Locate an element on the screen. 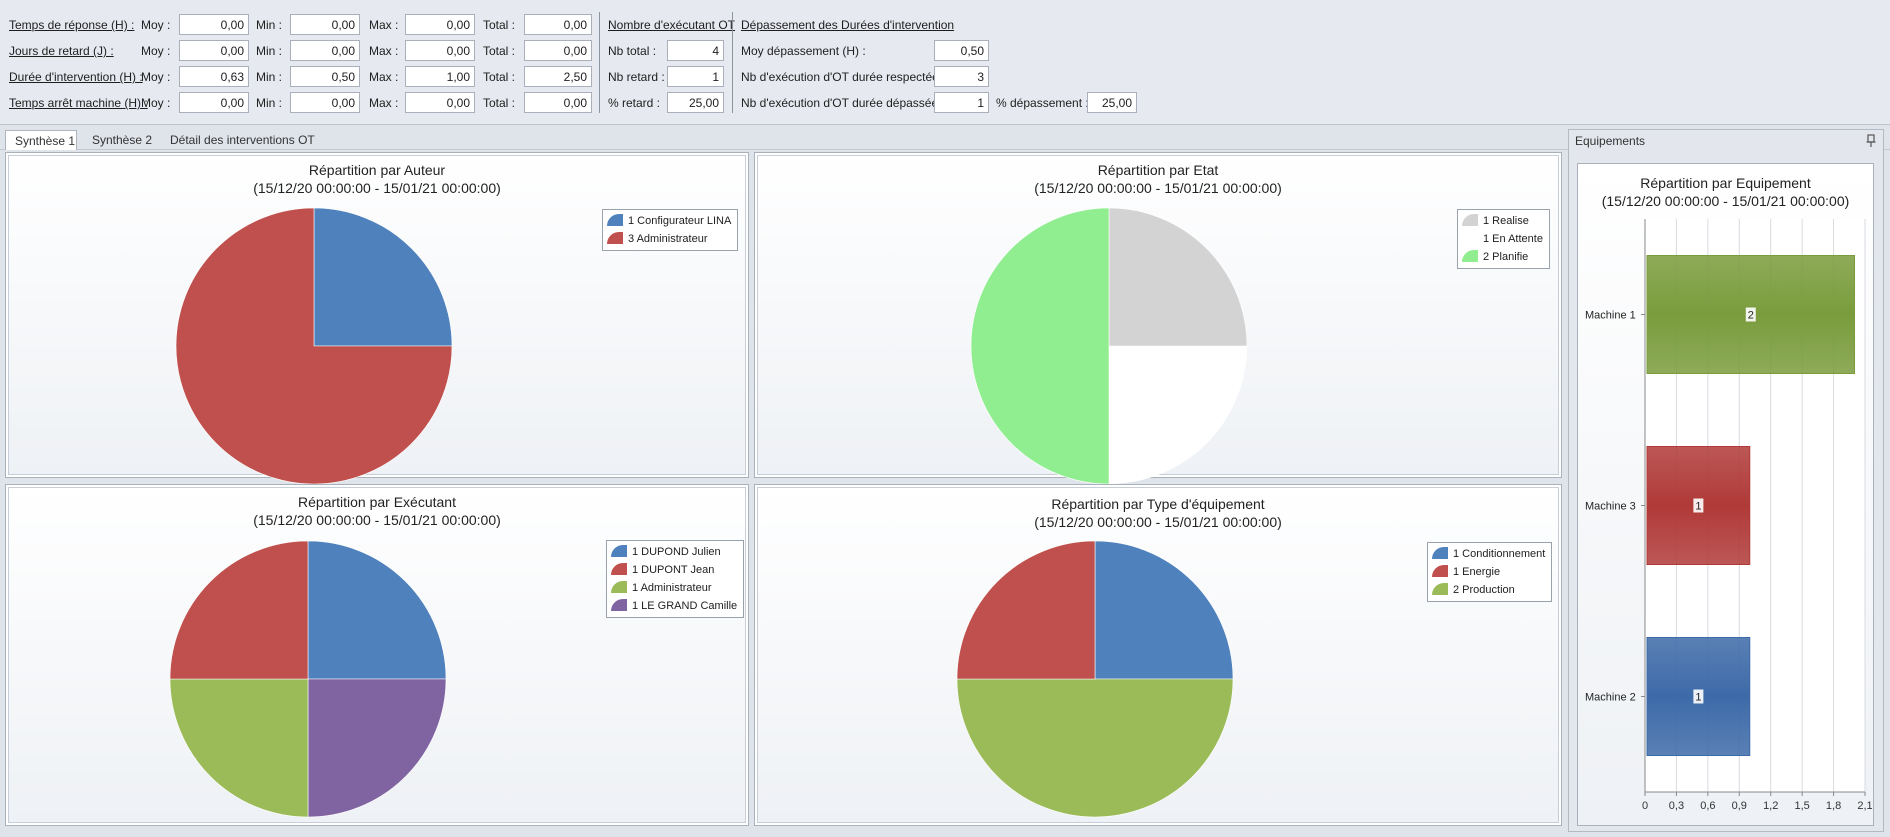  chart-title: Répartition par Equipement is located at coordinates (1725, 183).